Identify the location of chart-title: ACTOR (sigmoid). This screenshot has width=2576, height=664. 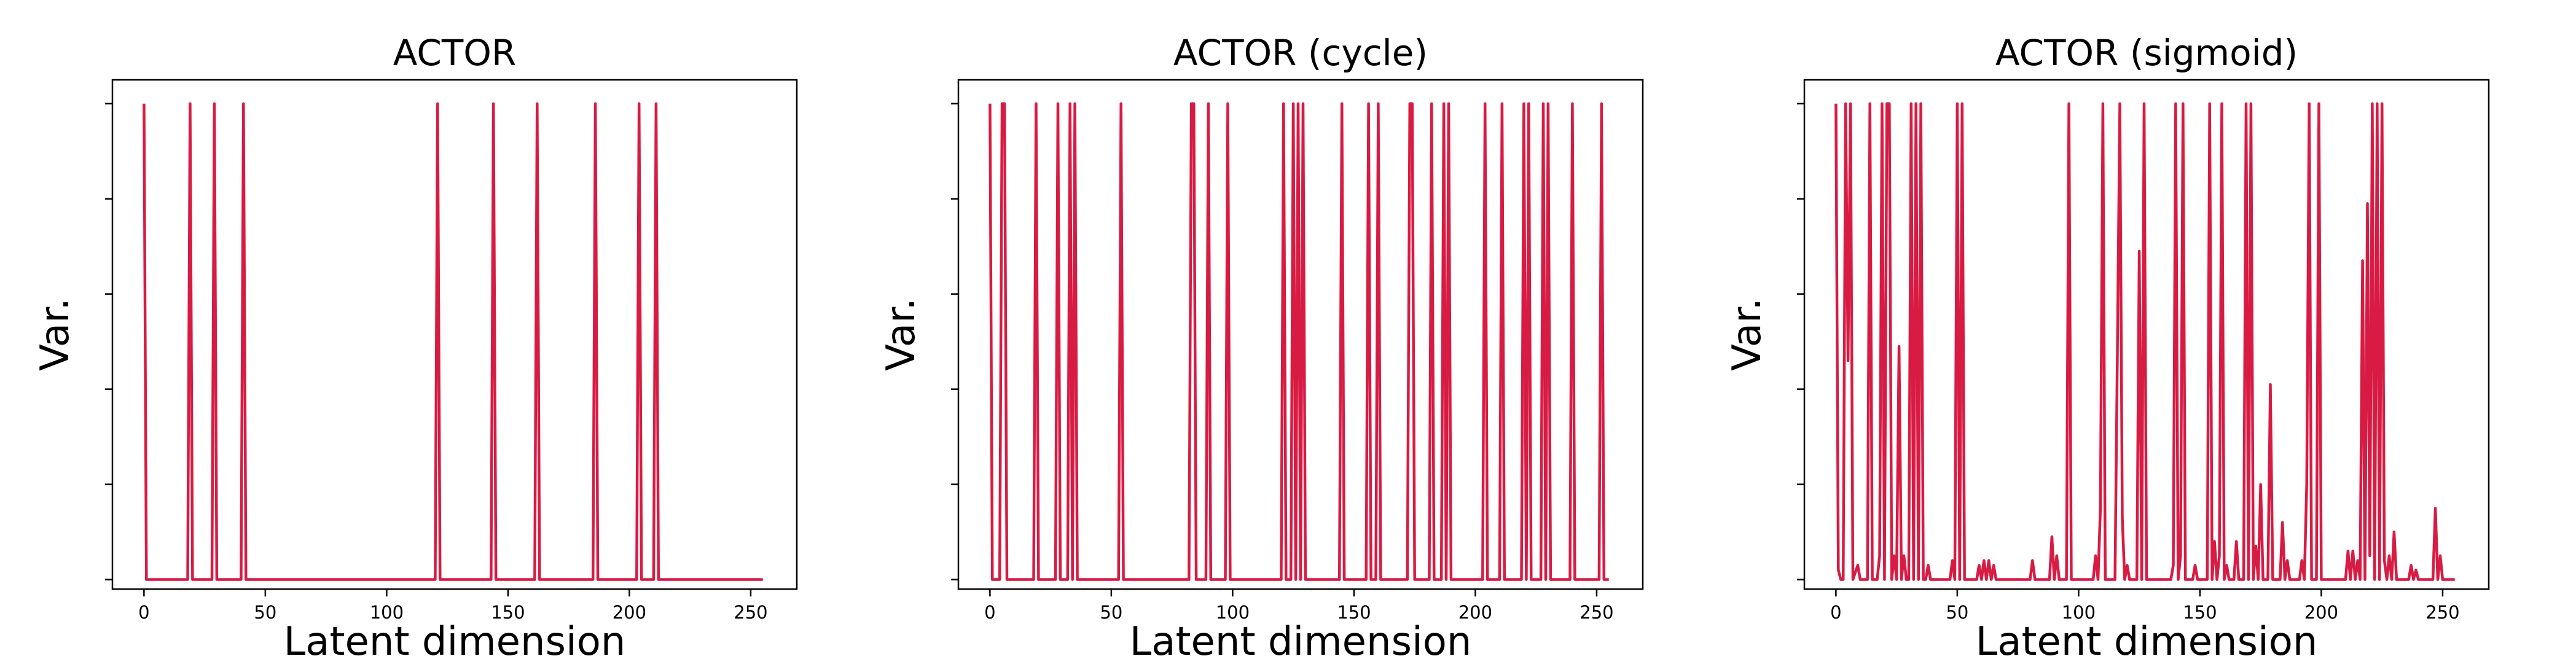
(2146, 53).